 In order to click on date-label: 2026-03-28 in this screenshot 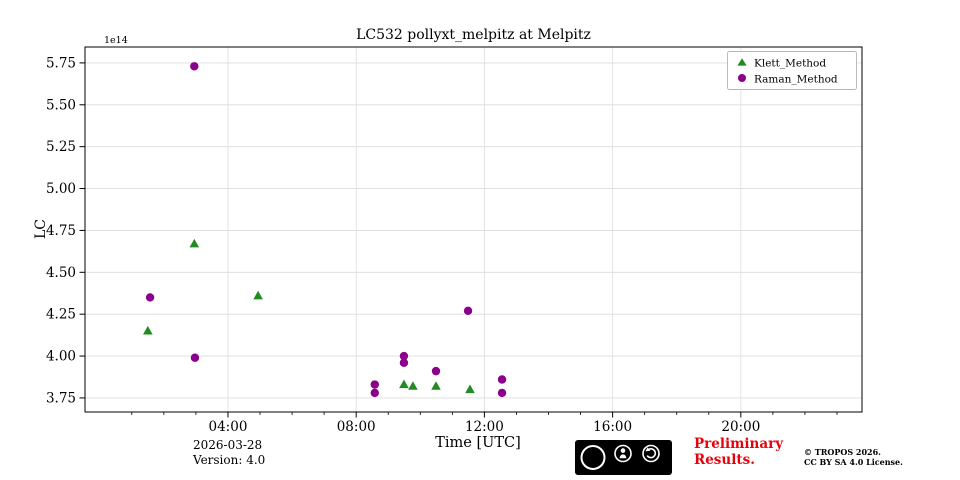, I will do `click(228, 445)`.